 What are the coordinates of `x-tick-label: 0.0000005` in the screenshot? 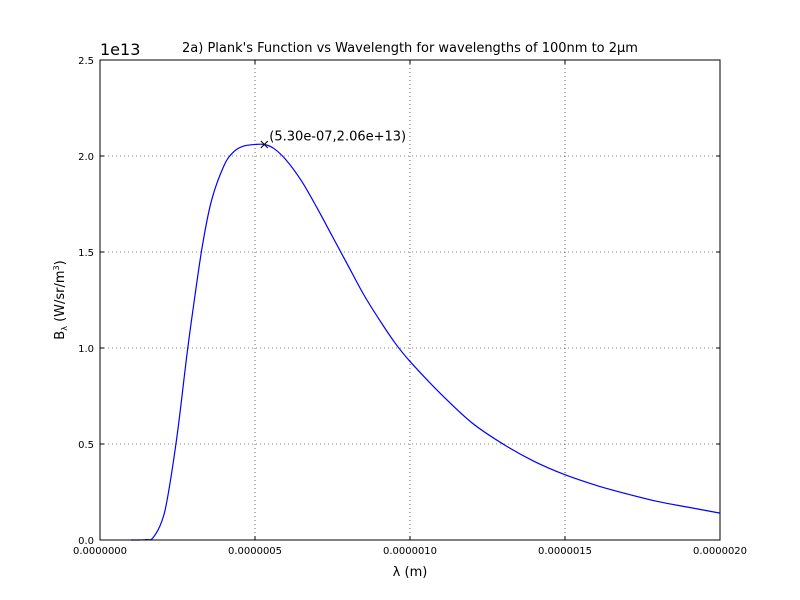 It's located at (255, 551).